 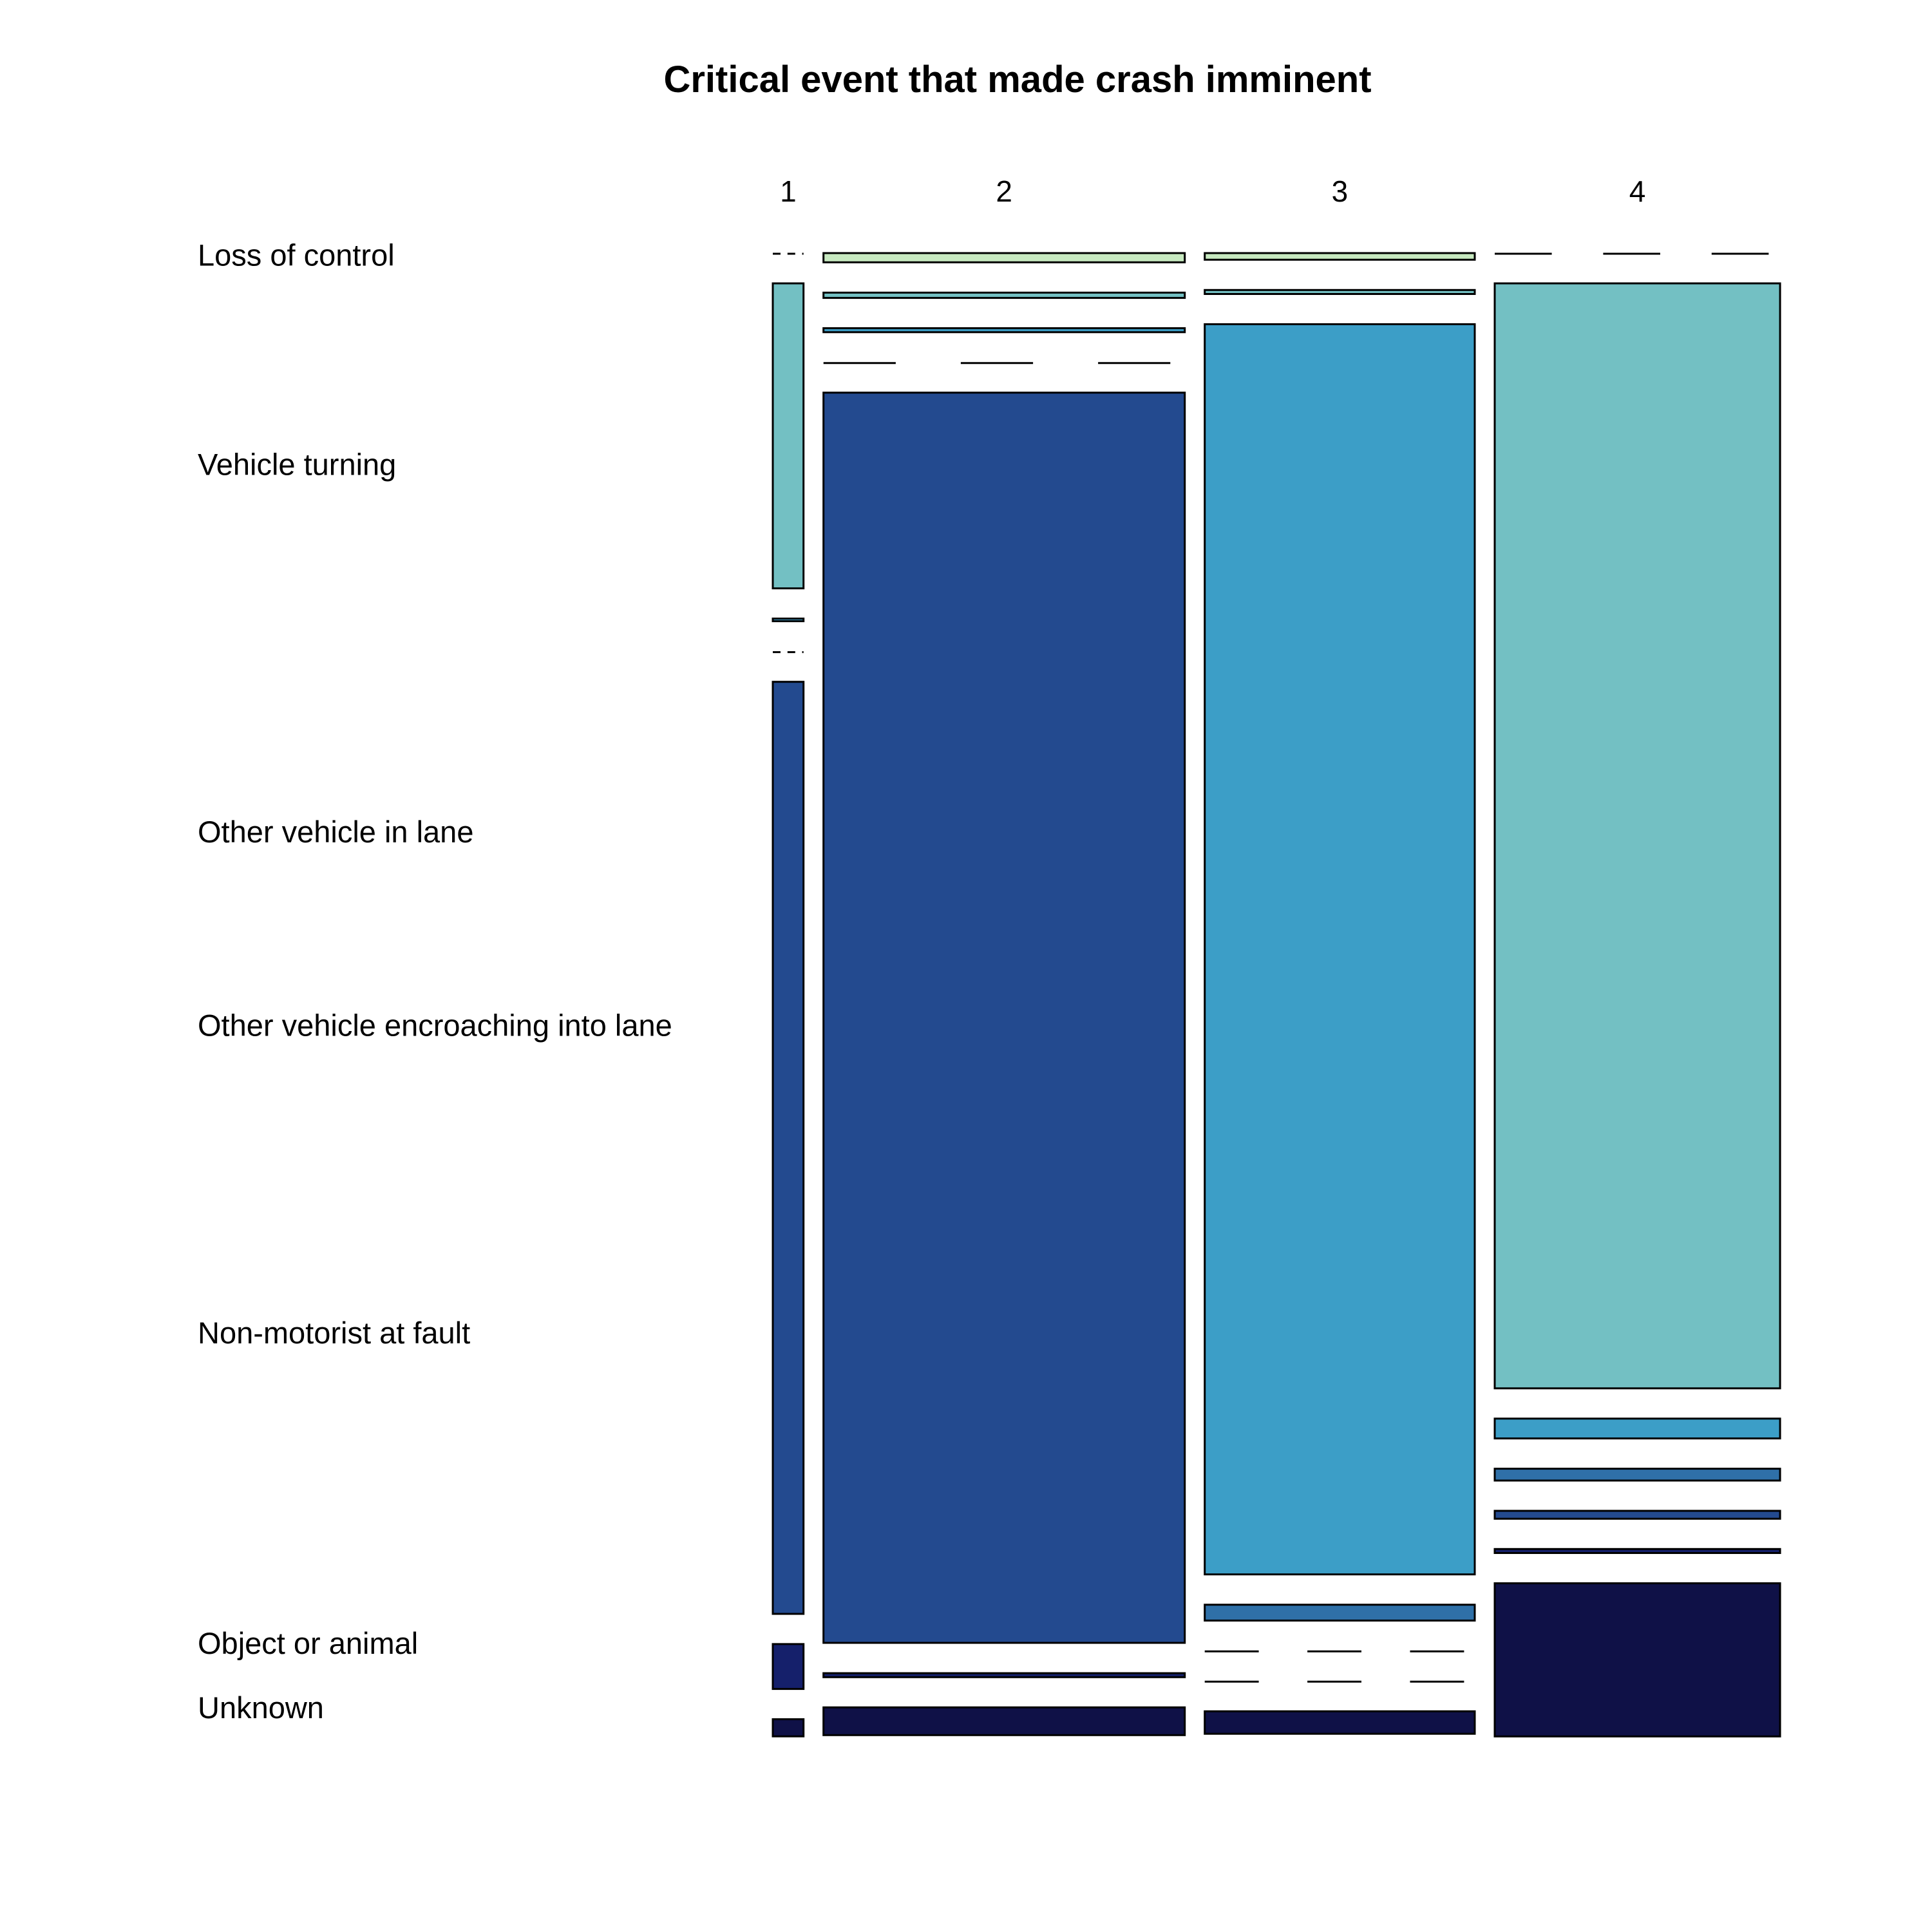 What do you see at coordinates (1340, 1723) in the screenshot?
I see `cell-col3-unknown` at bounding box center [1340, 1723].